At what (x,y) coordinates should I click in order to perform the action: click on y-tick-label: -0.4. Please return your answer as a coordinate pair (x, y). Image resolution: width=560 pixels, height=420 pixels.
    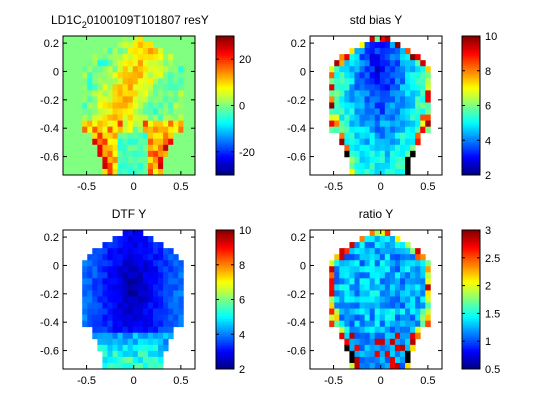
    Looking at the image, I should click on (296, 129).